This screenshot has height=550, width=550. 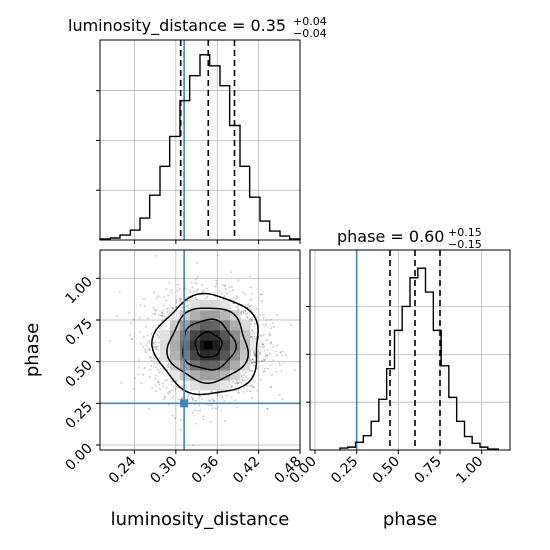 I want to click on y-axis-label-phase: phase, so click(x=32, y=350).